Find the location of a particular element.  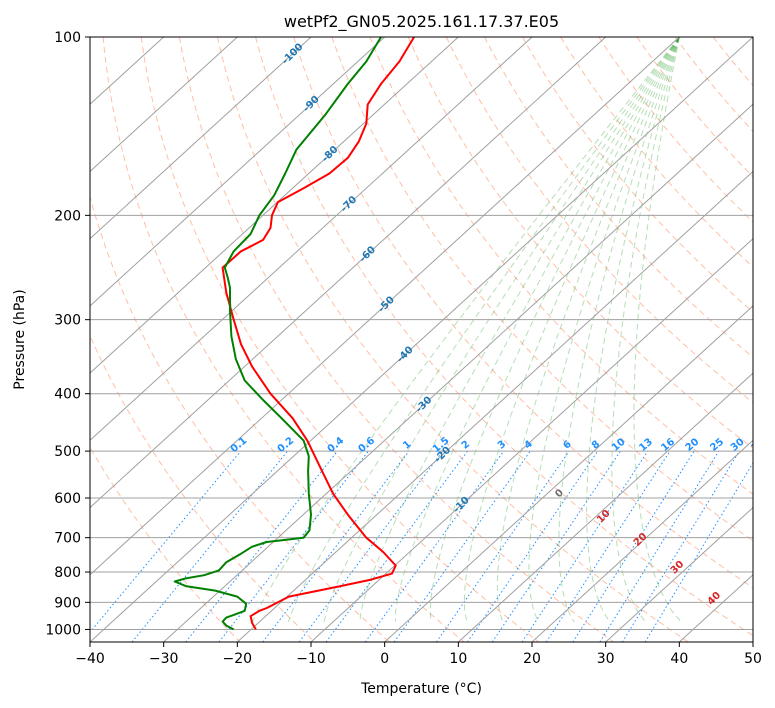

x-tick-label: −10 is located at coordinates (311, 659).